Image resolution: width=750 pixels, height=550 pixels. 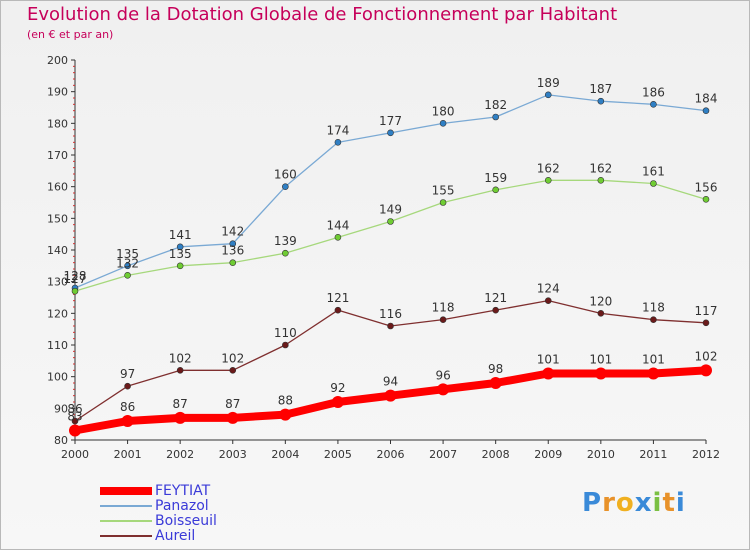 What do you see at coordinates (391, 454) in the screenshot?
I see `x-tick-label: 2006` at bounding box center [391, 454].